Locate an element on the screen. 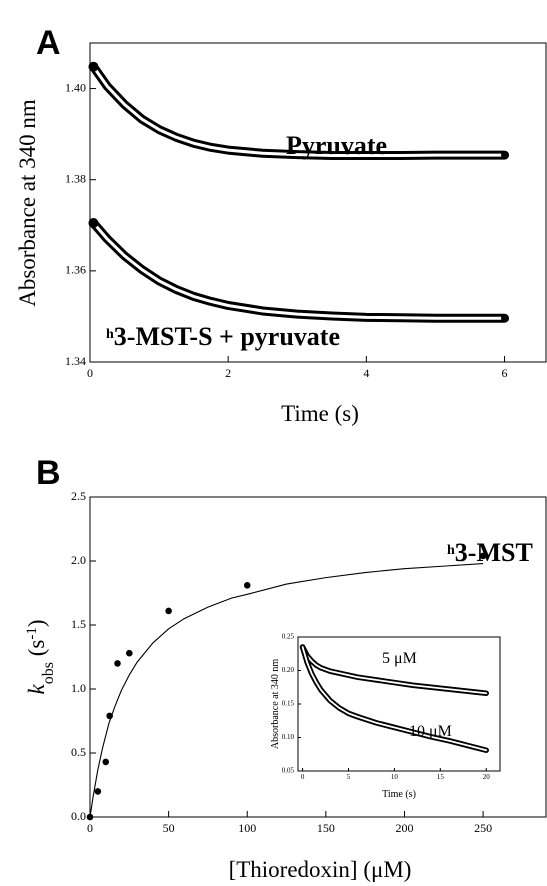 This screenshot has width=547, height=886. inset-y-axis-title: Absorbance at 340 nm is located at coordinates (275, 704).